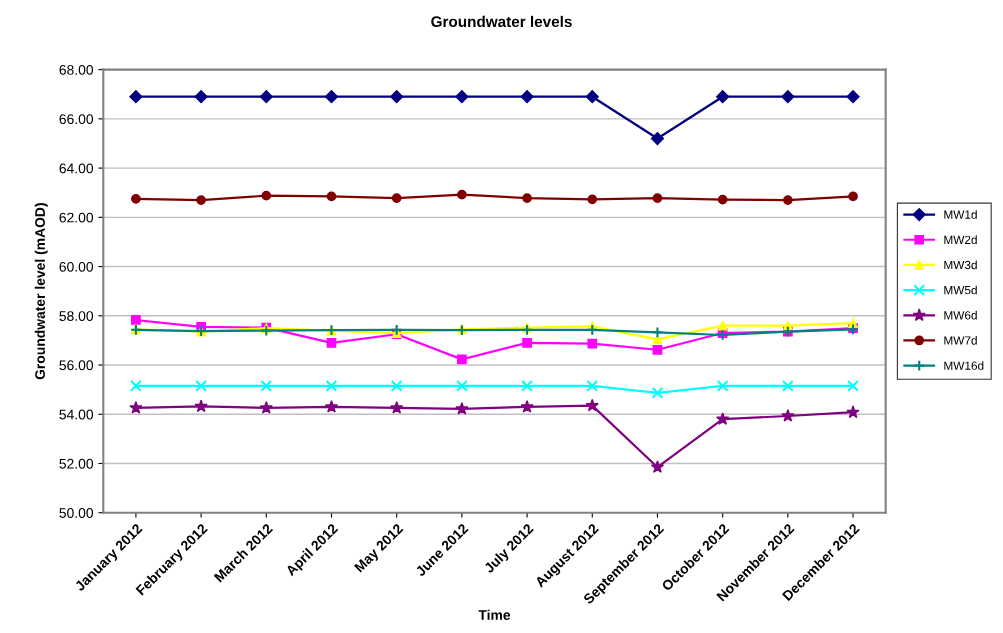 The image size is (1003, 633). I want to click on legend-label: MW16d, so click(964, 365).